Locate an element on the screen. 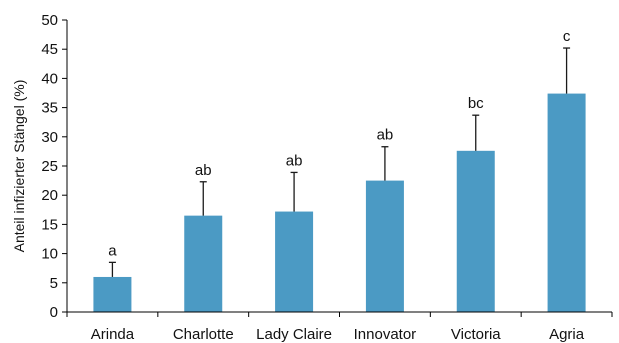  y-tick-label: 0 is located at coordinates (54, 312).